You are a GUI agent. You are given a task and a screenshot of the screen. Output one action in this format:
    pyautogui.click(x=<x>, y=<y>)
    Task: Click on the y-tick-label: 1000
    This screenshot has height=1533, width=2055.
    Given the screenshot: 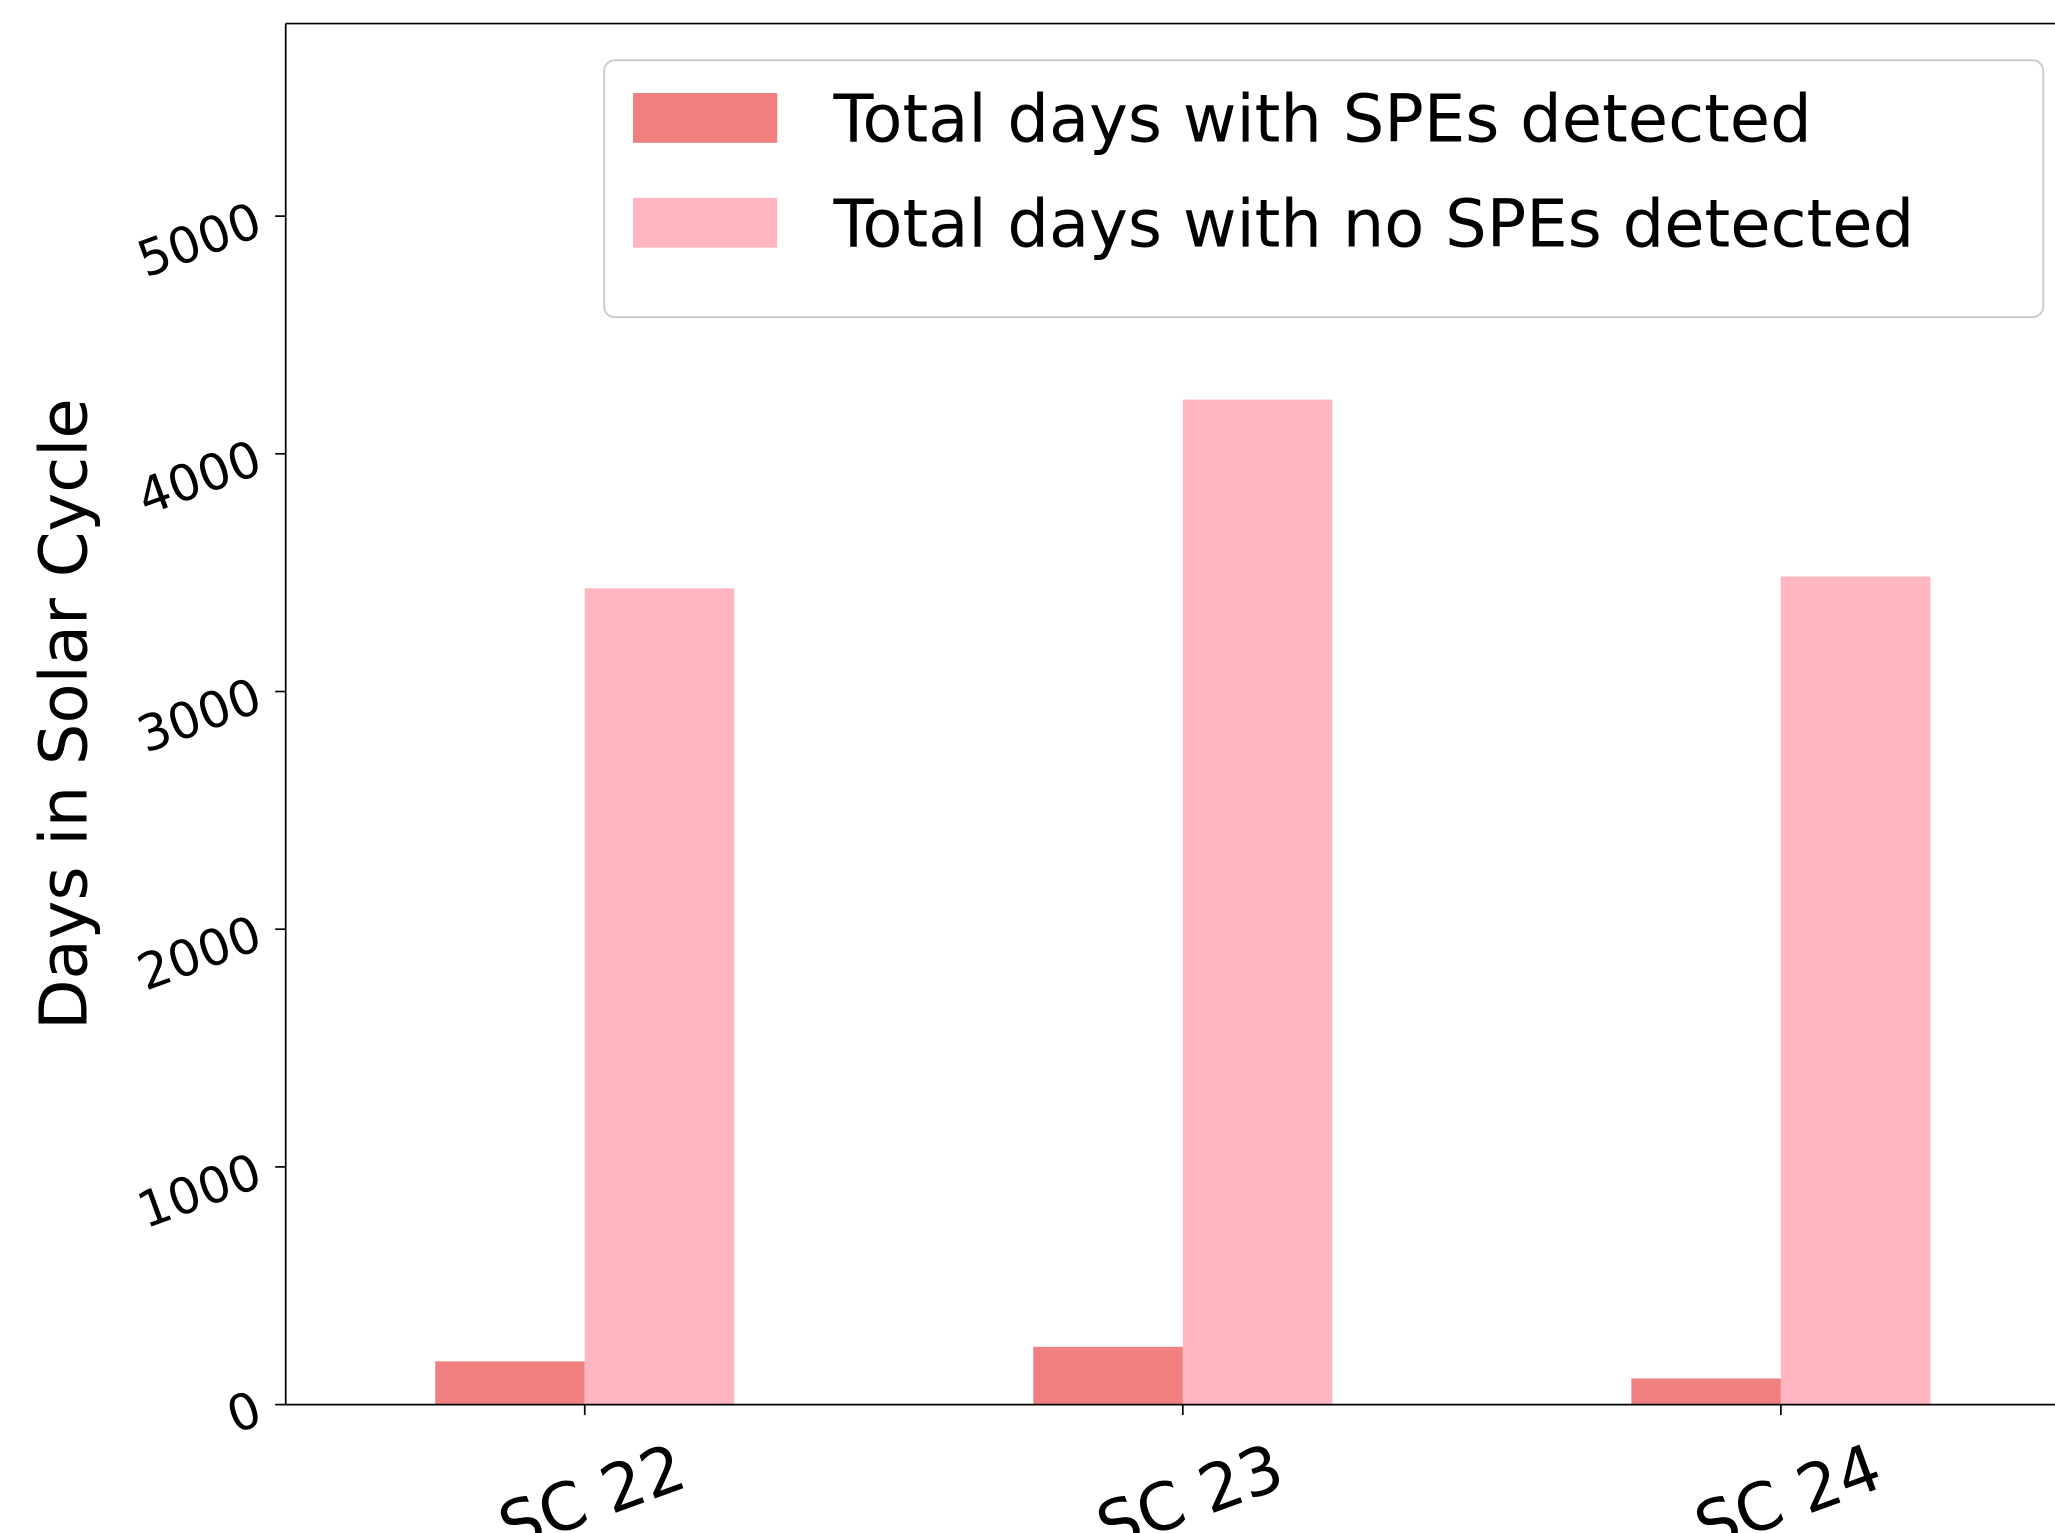 What is the action you would take?
    pyautogui.click(x=199, y=1191)
    